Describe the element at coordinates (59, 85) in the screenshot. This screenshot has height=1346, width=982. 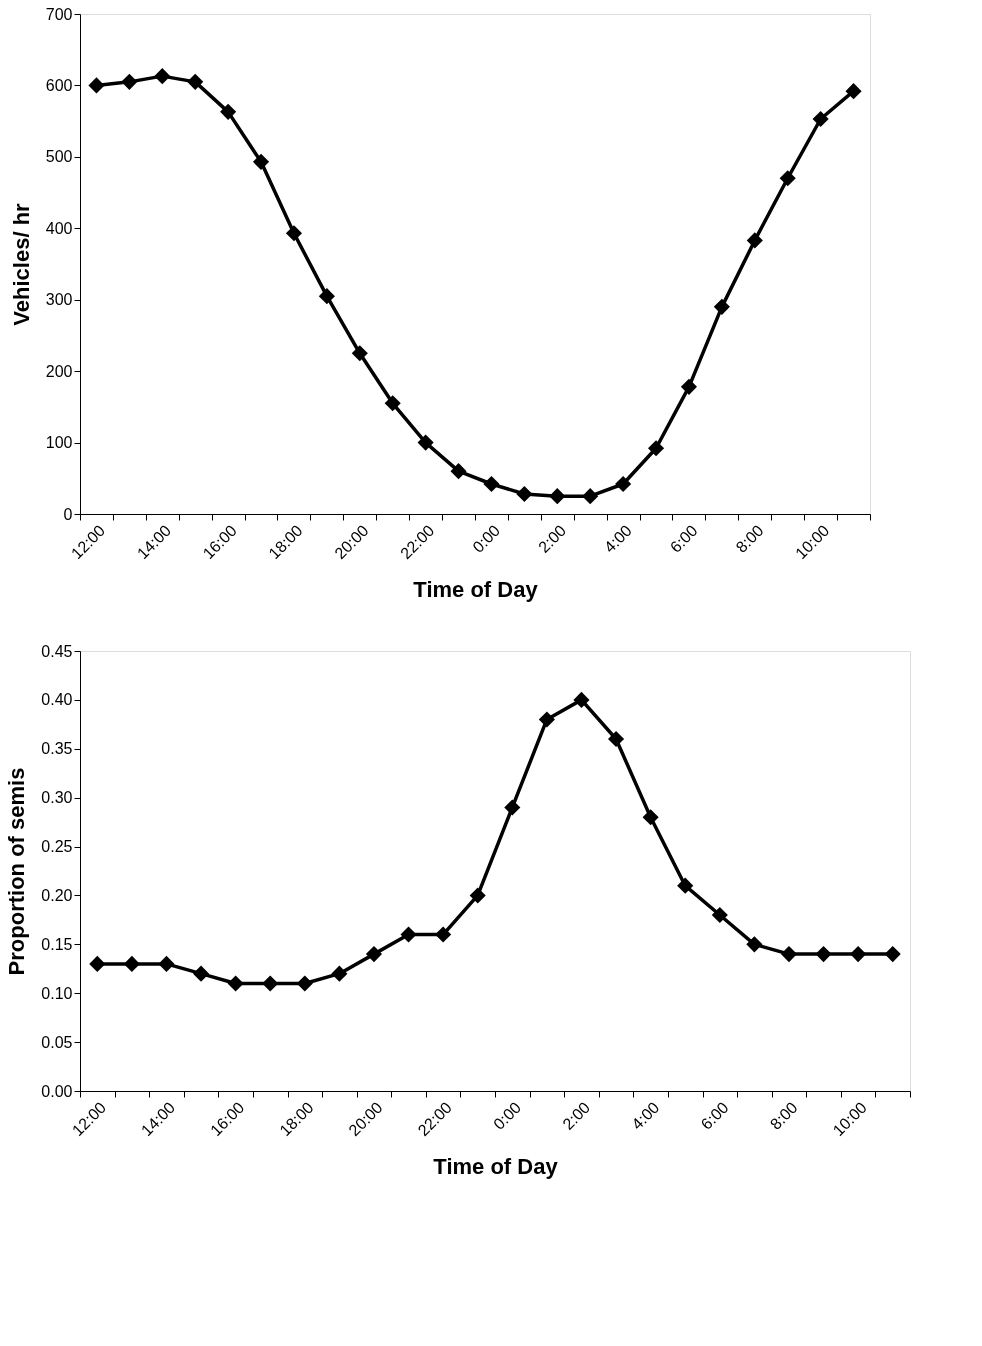
I see `y-tick-label: 600` at that location.